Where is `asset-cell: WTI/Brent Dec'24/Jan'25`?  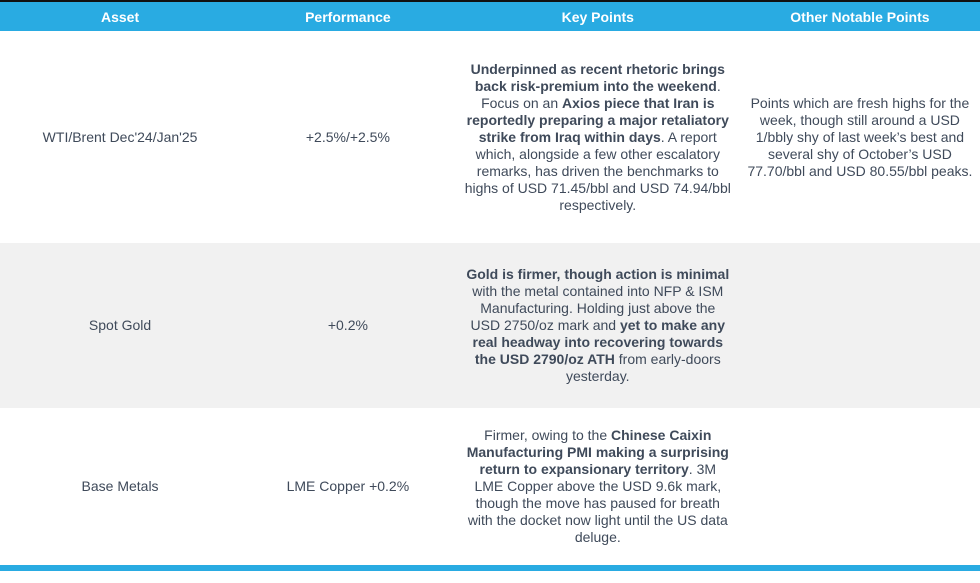
asset-cell: WTI/Brent Dec'24/Jan'25 is located at coordinates (120, 136).